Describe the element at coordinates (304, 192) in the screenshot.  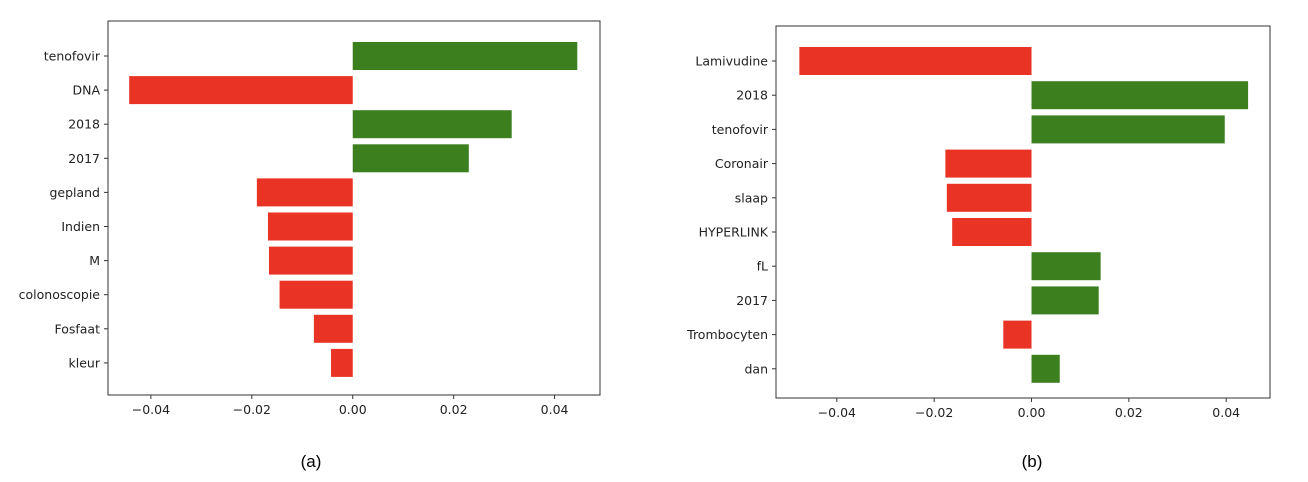
I see `bar-gepland` at that location.